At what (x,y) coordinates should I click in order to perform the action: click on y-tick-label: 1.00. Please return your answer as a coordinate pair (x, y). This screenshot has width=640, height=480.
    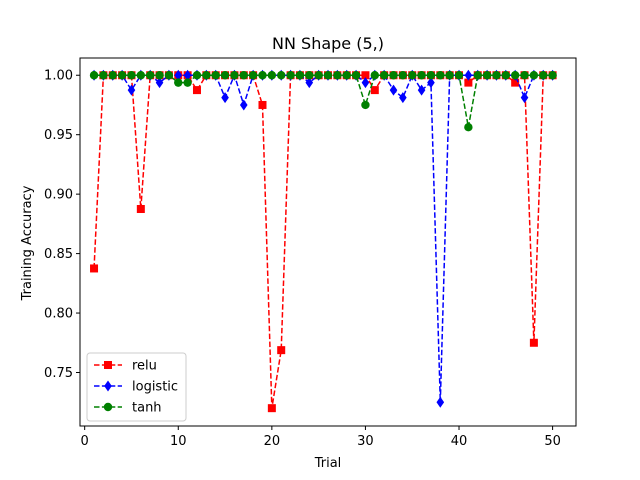
    Looking at the image, I should click on (58, 76).